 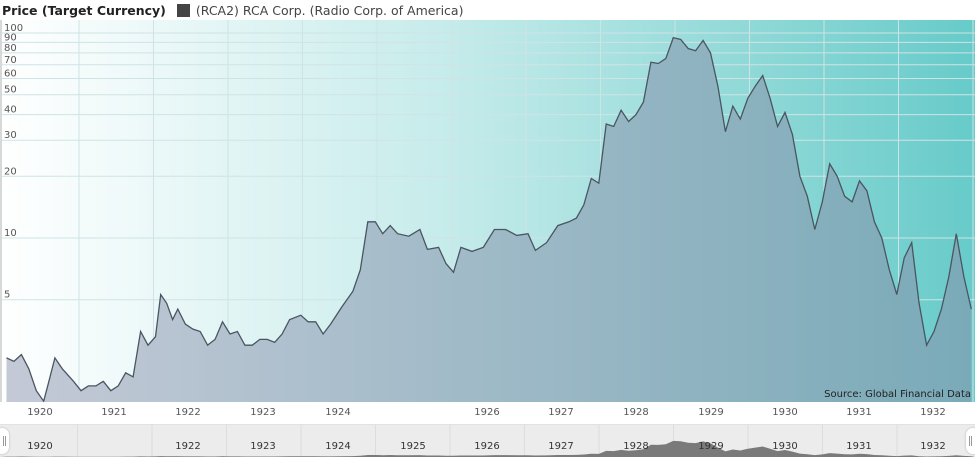 What do you see at coordinates (183, 10) in the screenshot?
I see `series-swatch-icon` at bounding box center [183, 10].